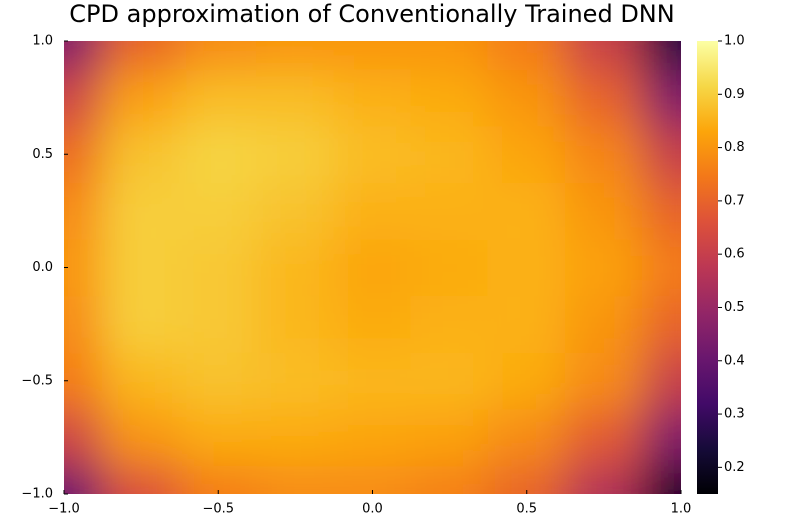 This screenshot has width=797, height=532. Describe the element at coordinates (734, 414) in the screenshot. I see `colorbar-tick-label: 0.3` at that location.